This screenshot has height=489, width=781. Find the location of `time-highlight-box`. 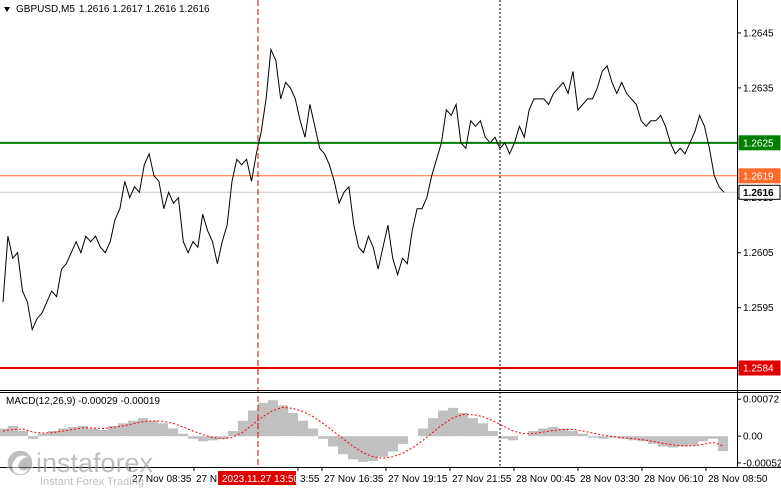

time-highlight-box is located at coordinates (257, 478).